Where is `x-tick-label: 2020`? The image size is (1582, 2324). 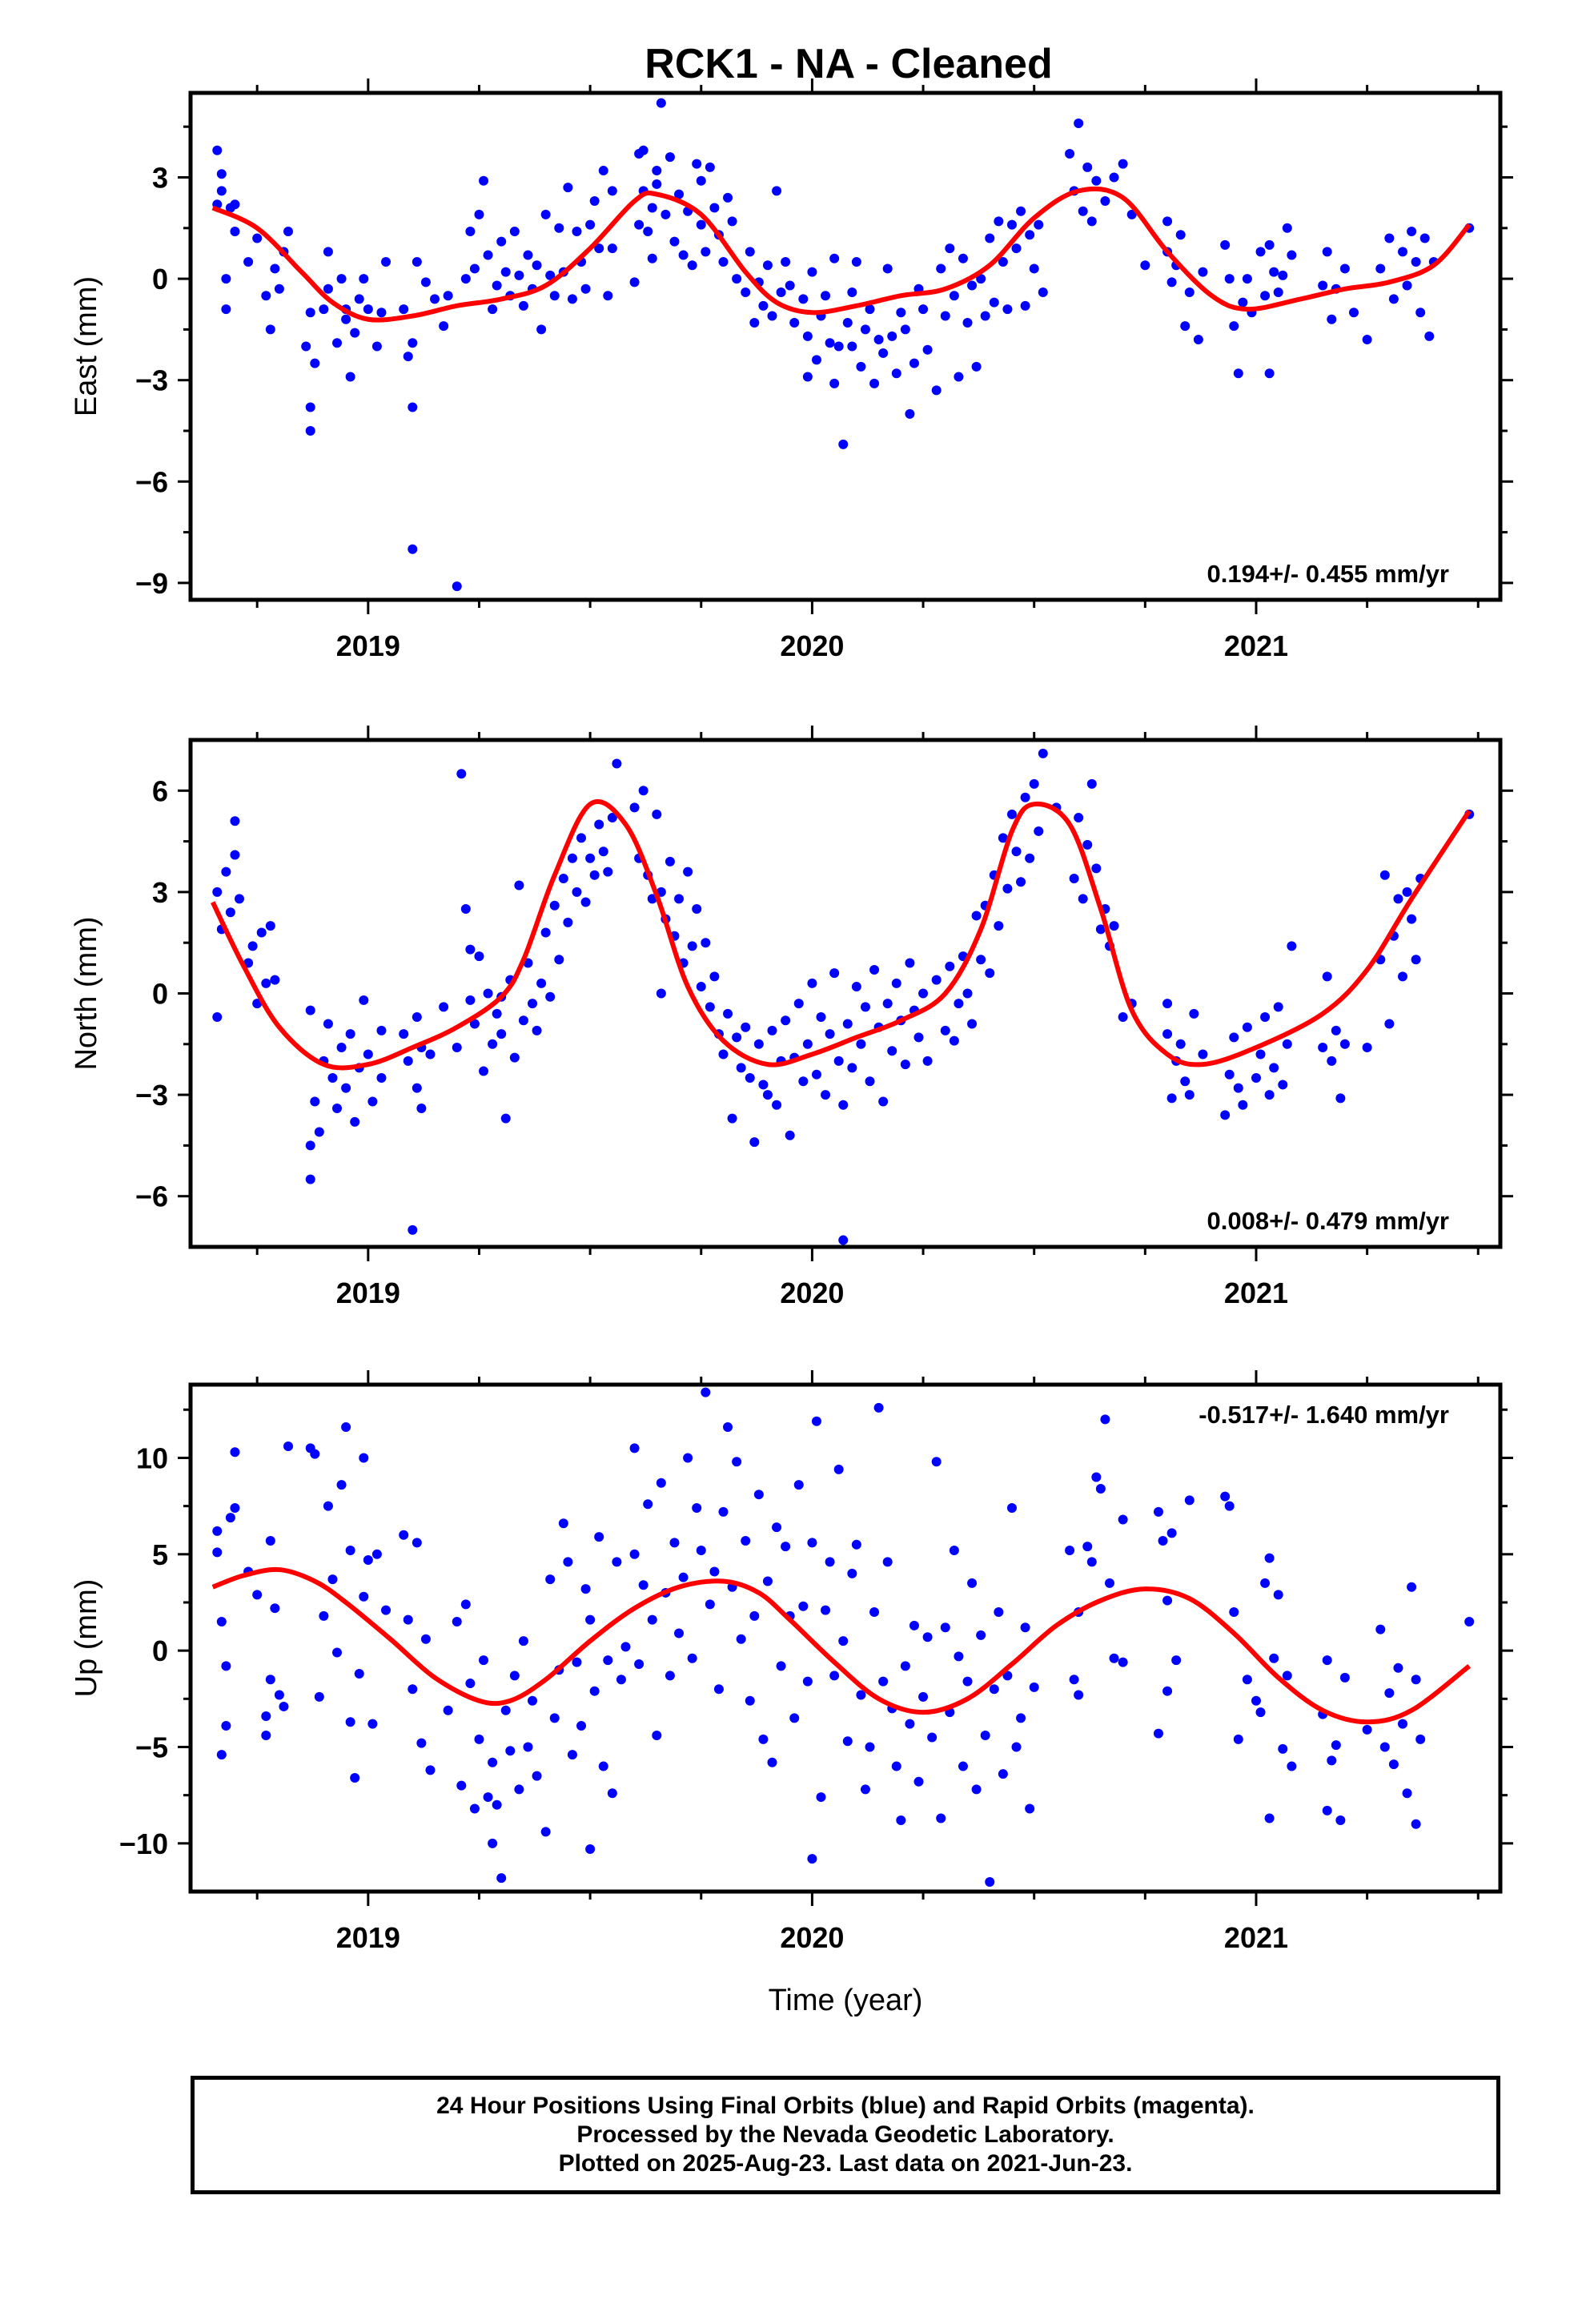
x-tick-label: 2020 is located at coordinates (812, 645).